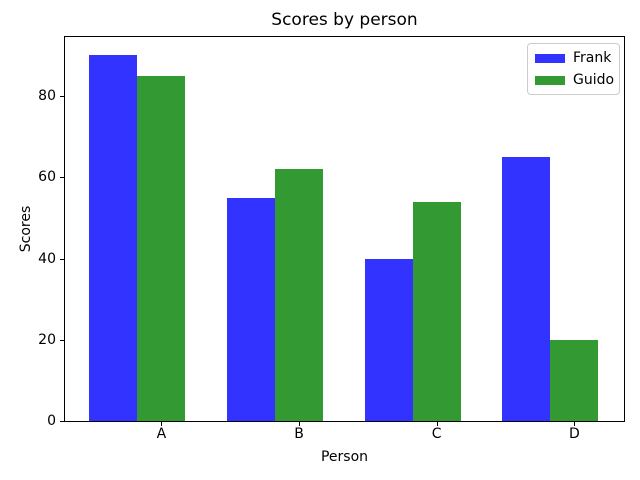 This screenshot has height=480, width=640. Describe the element at coordinates (26, 229) in the screenshot. I see `y-axis-label: Scores` at that location.